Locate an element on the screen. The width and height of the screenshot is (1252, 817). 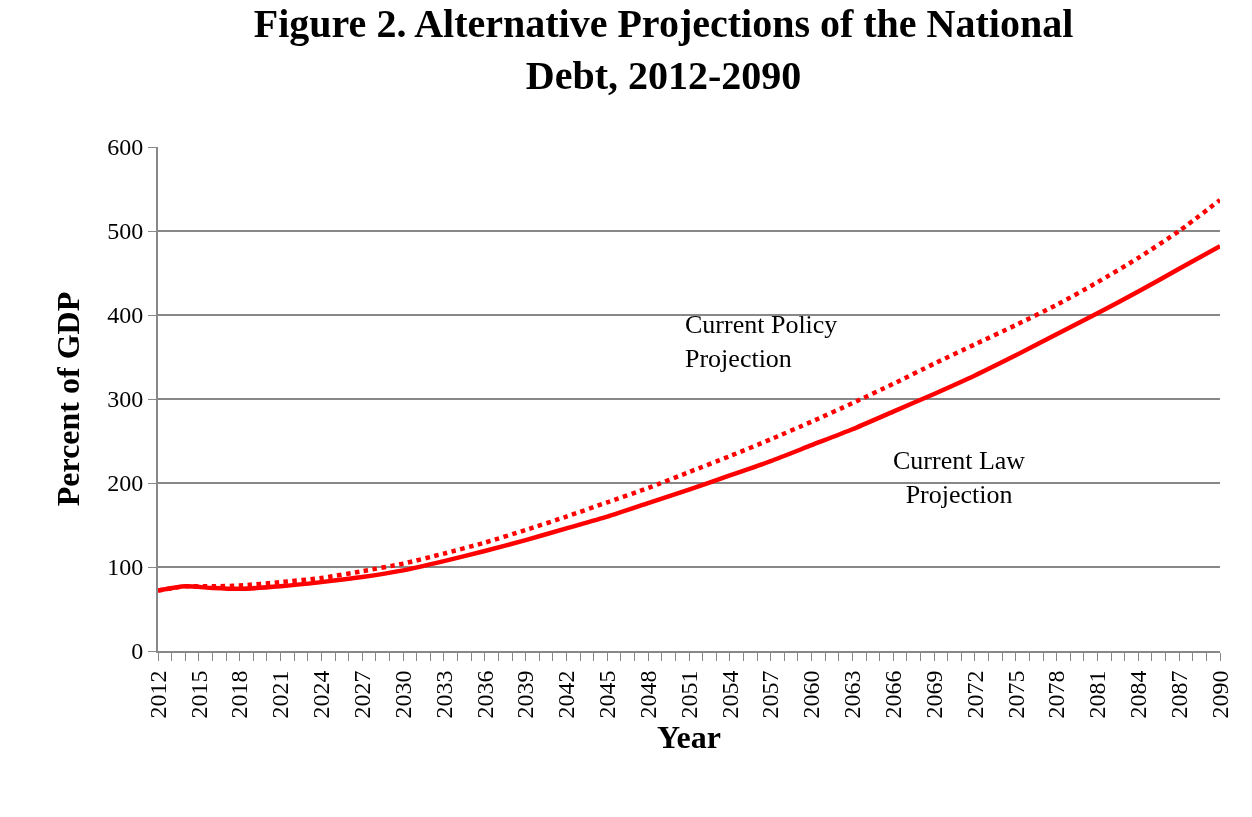
y-tick-label: 500 is located at coordinates (125, 231).